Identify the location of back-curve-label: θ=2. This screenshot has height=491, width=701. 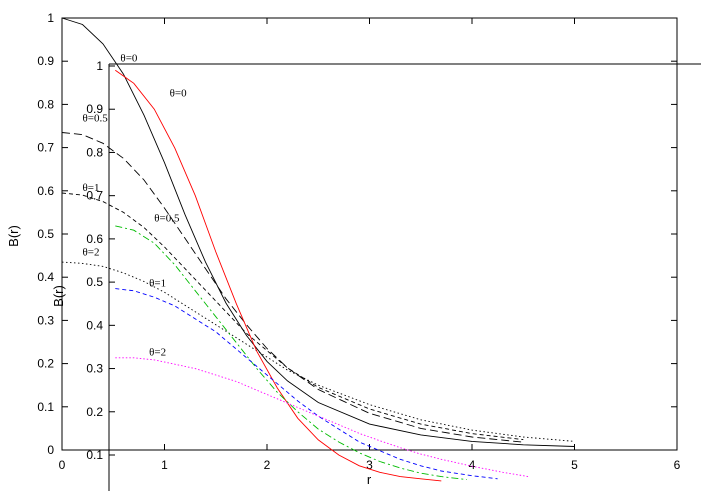
(91, 253).